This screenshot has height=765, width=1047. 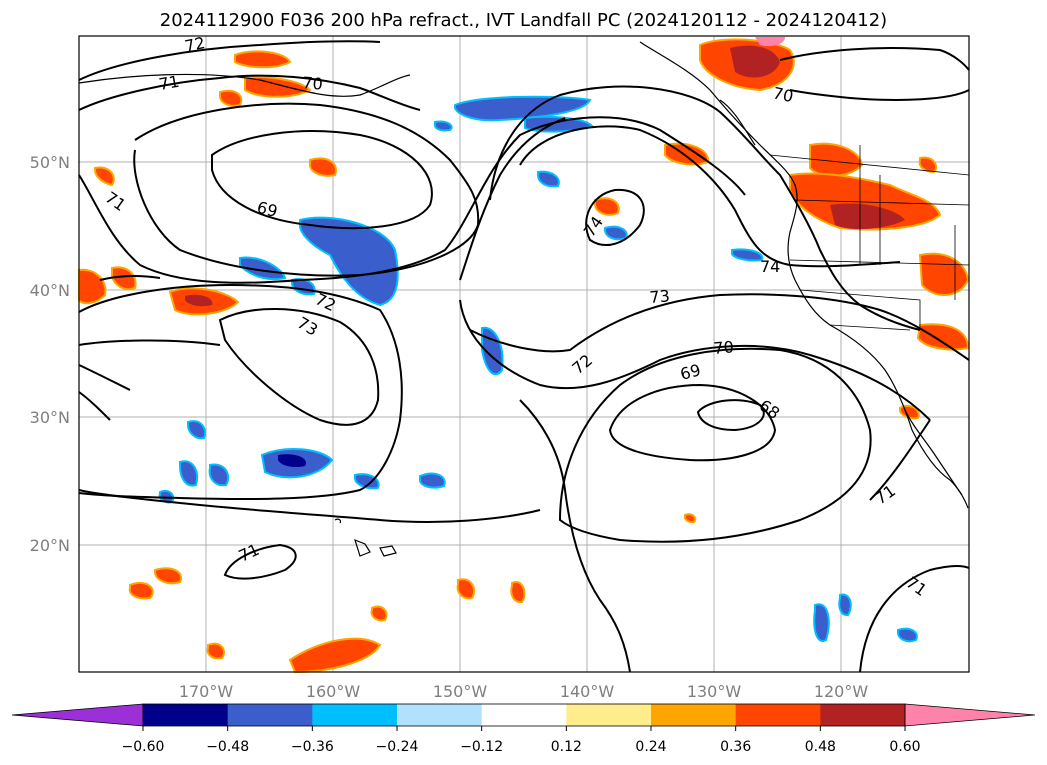 I want to click on lon-label: 160°W, so click(x=333, y=691).